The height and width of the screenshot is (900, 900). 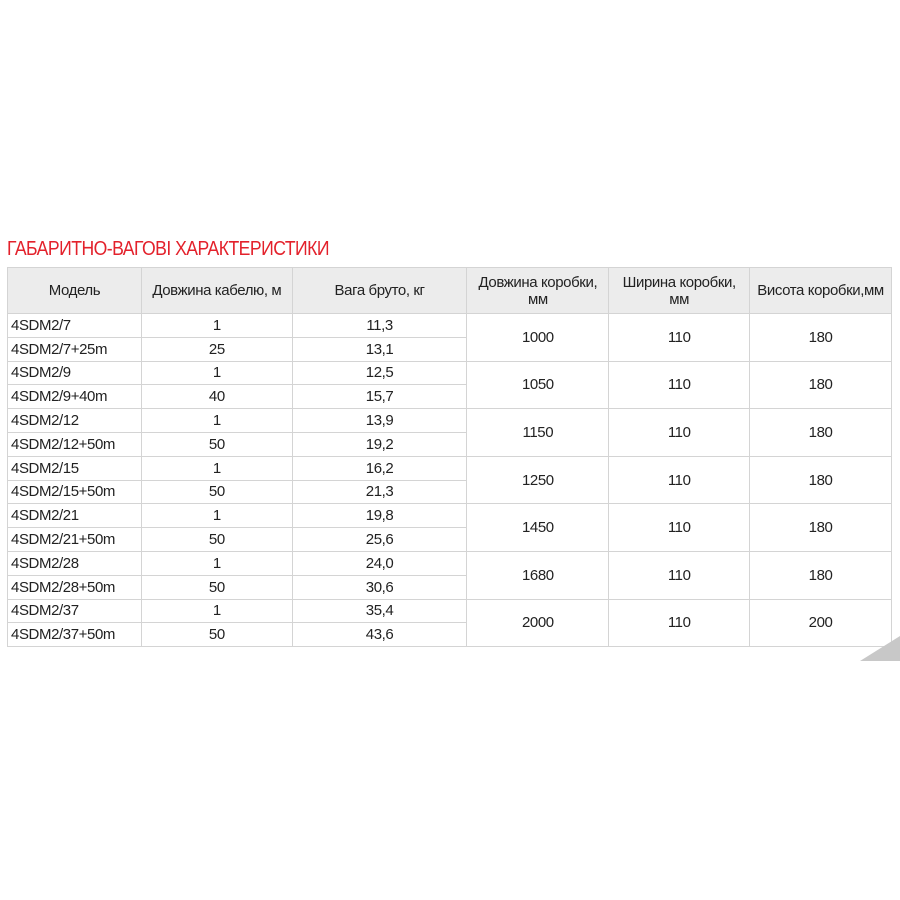 I want to click on model-cell: 4SDM2/15+50m, so click(x=74, y=492).